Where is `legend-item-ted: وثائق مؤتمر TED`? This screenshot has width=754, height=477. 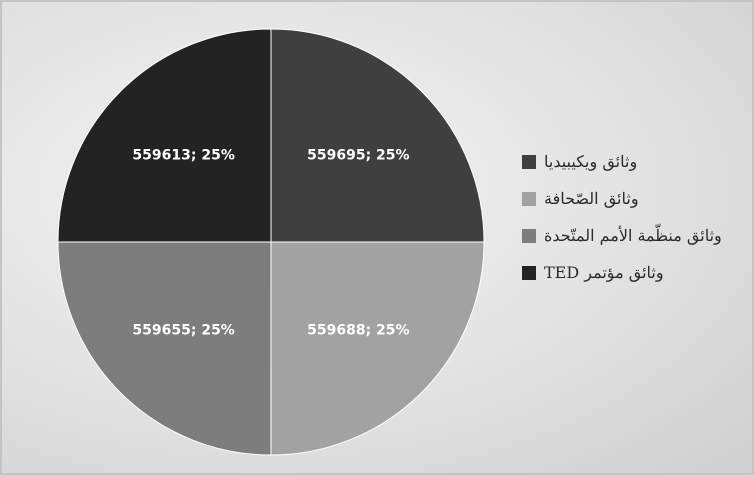
legend-item-ted: وثائق مؤتمر TED is located at coordinates (622, 272).